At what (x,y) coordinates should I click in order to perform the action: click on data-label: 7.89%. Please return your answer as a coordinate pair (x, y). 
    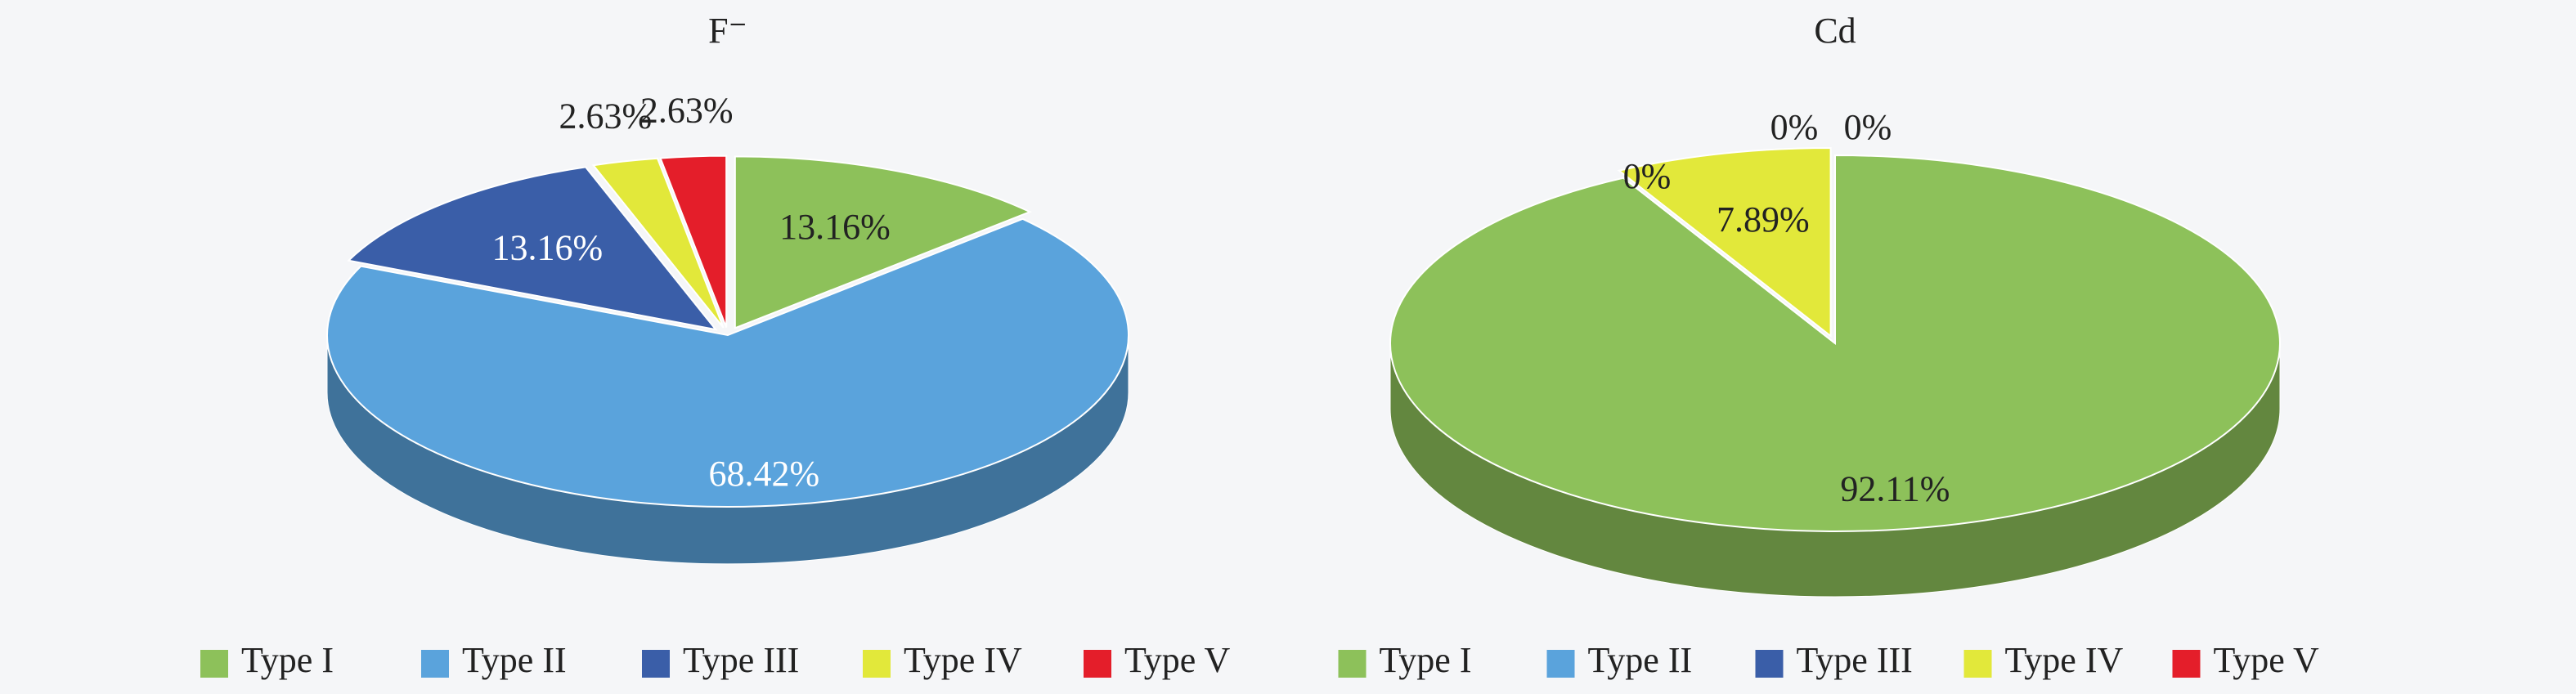
    Looking at the image, I should click on (1763, 220).